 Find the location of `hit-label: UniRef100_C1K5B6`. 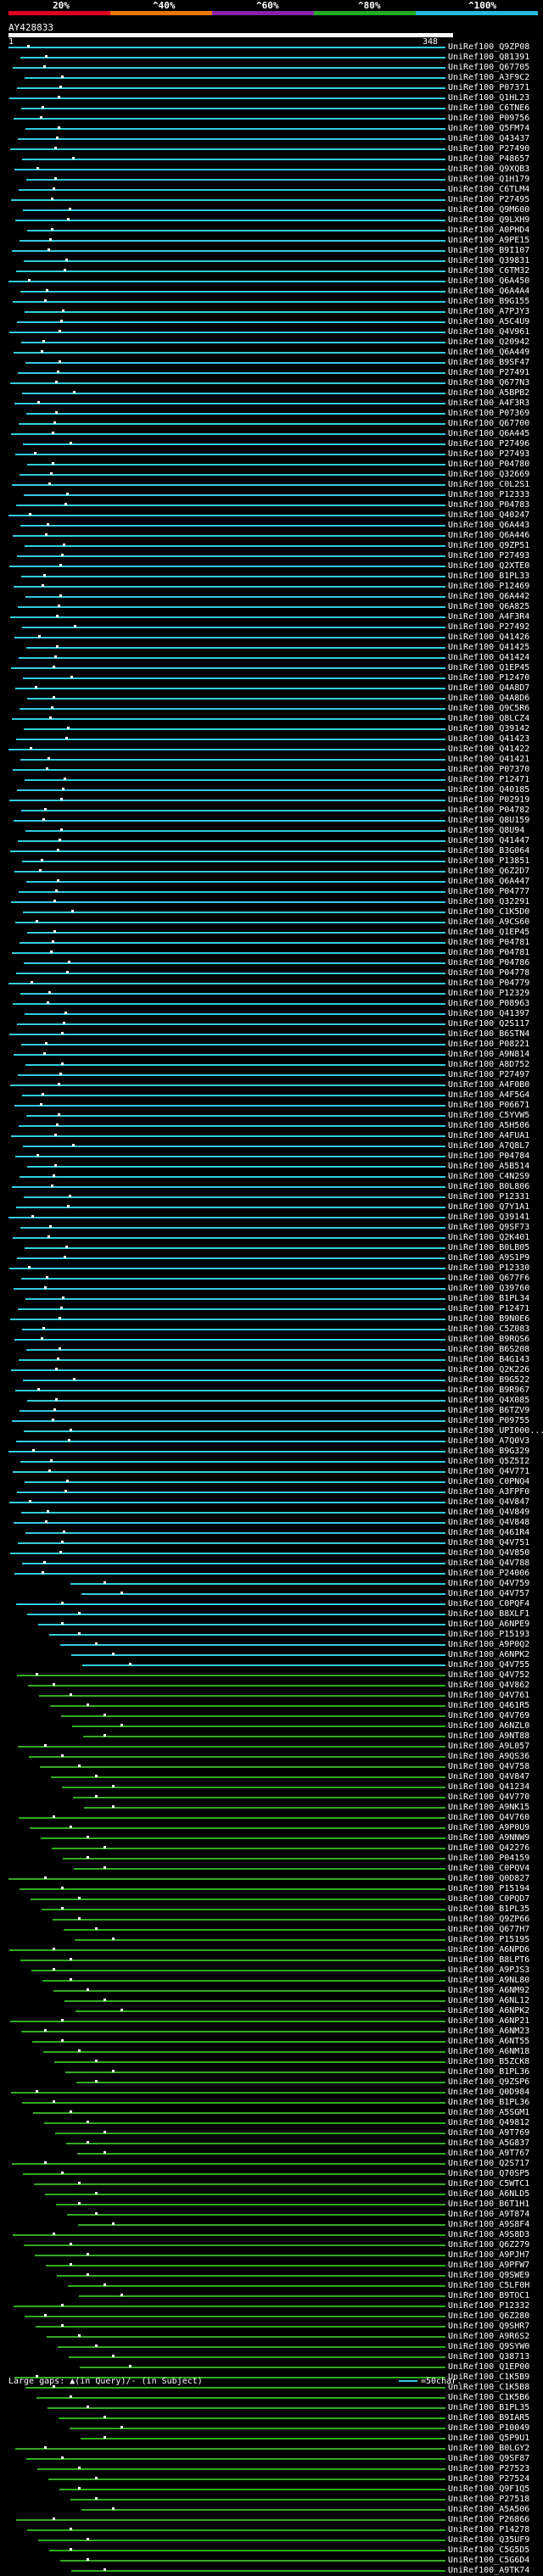

hit-label: UniRef100_C1K5B6 is located at coordinates (489, 2397).